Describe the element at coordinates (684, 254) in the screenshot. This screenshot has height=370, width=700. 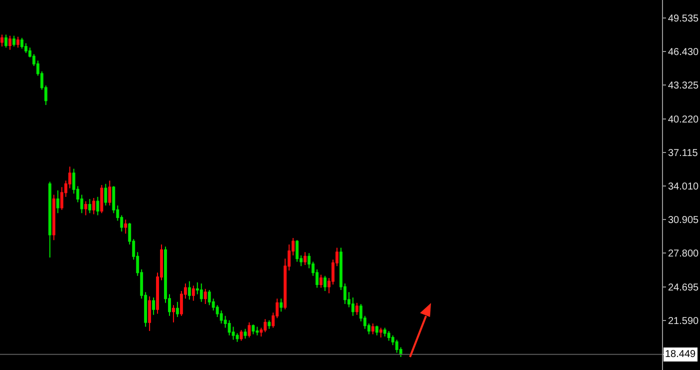
I see `y-tick-label: 27.800` at that location.